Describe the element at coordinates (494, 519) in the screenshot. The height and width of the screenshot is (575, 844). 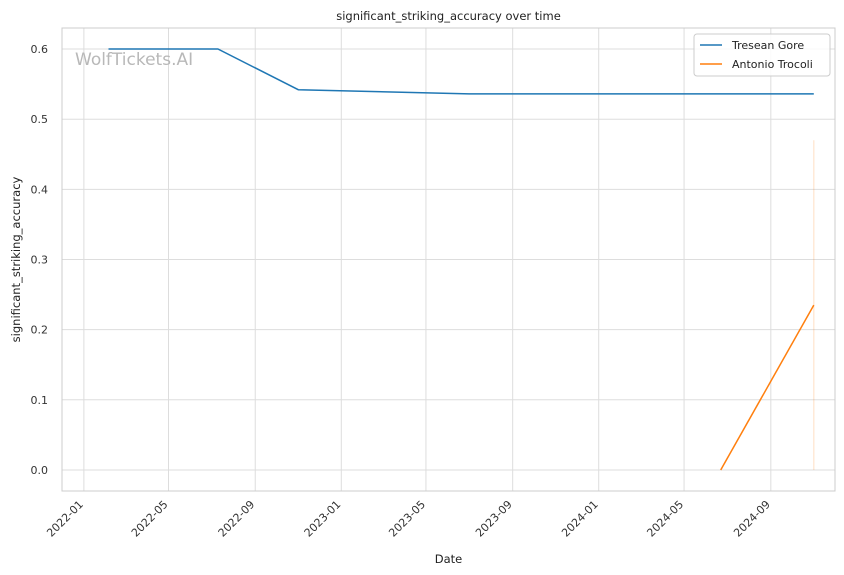
I see `x-tick-label: 2023-09` at that location.